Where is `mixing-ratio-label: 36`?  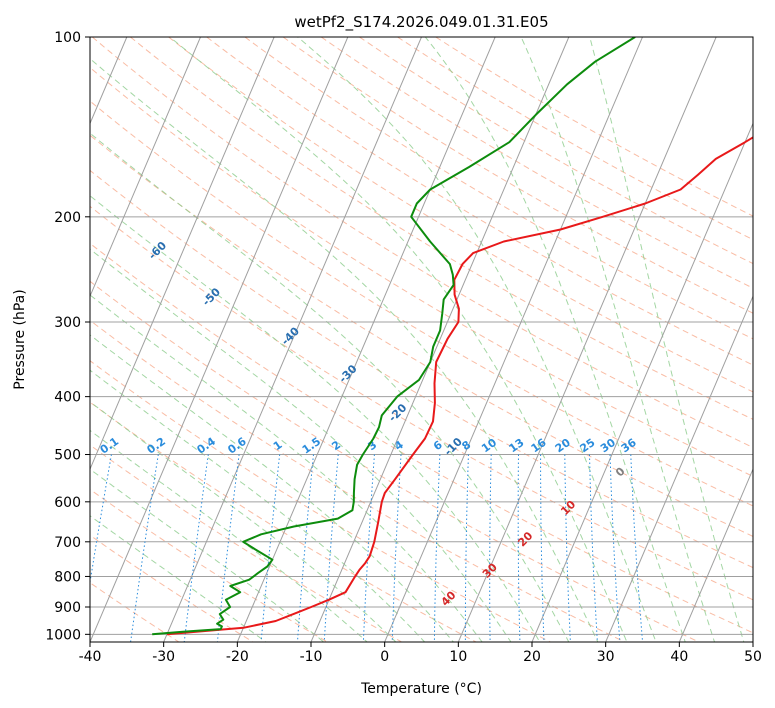
mixing-ratio-label: 36 is located at coordinates (629, 446).